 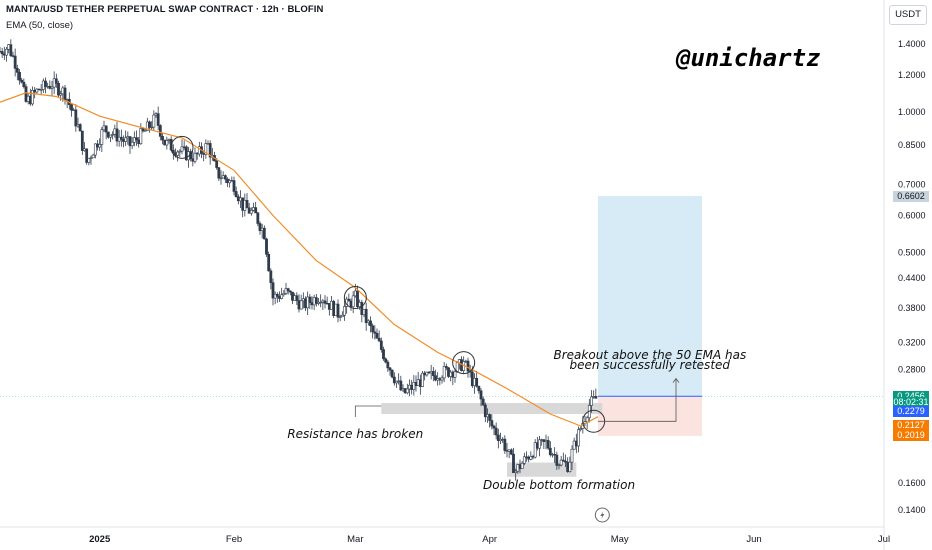 What do you see at coordinates (748, 58) in the screenshot?
I see `author-watermark: @unichartz` at bounding box center [748, 58].